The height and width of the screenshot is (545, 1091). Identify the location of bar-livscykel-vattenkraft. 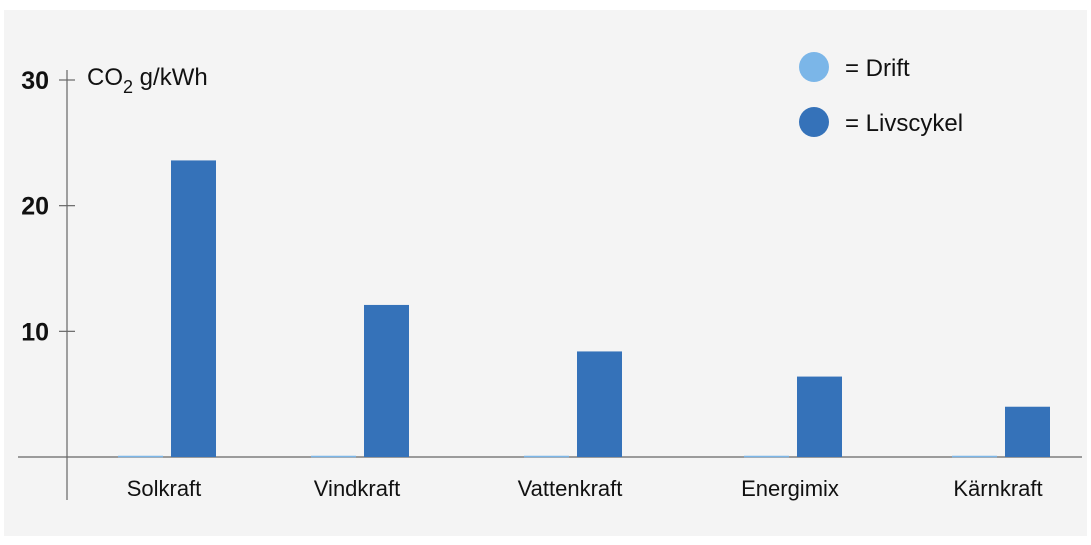
(599, 404).